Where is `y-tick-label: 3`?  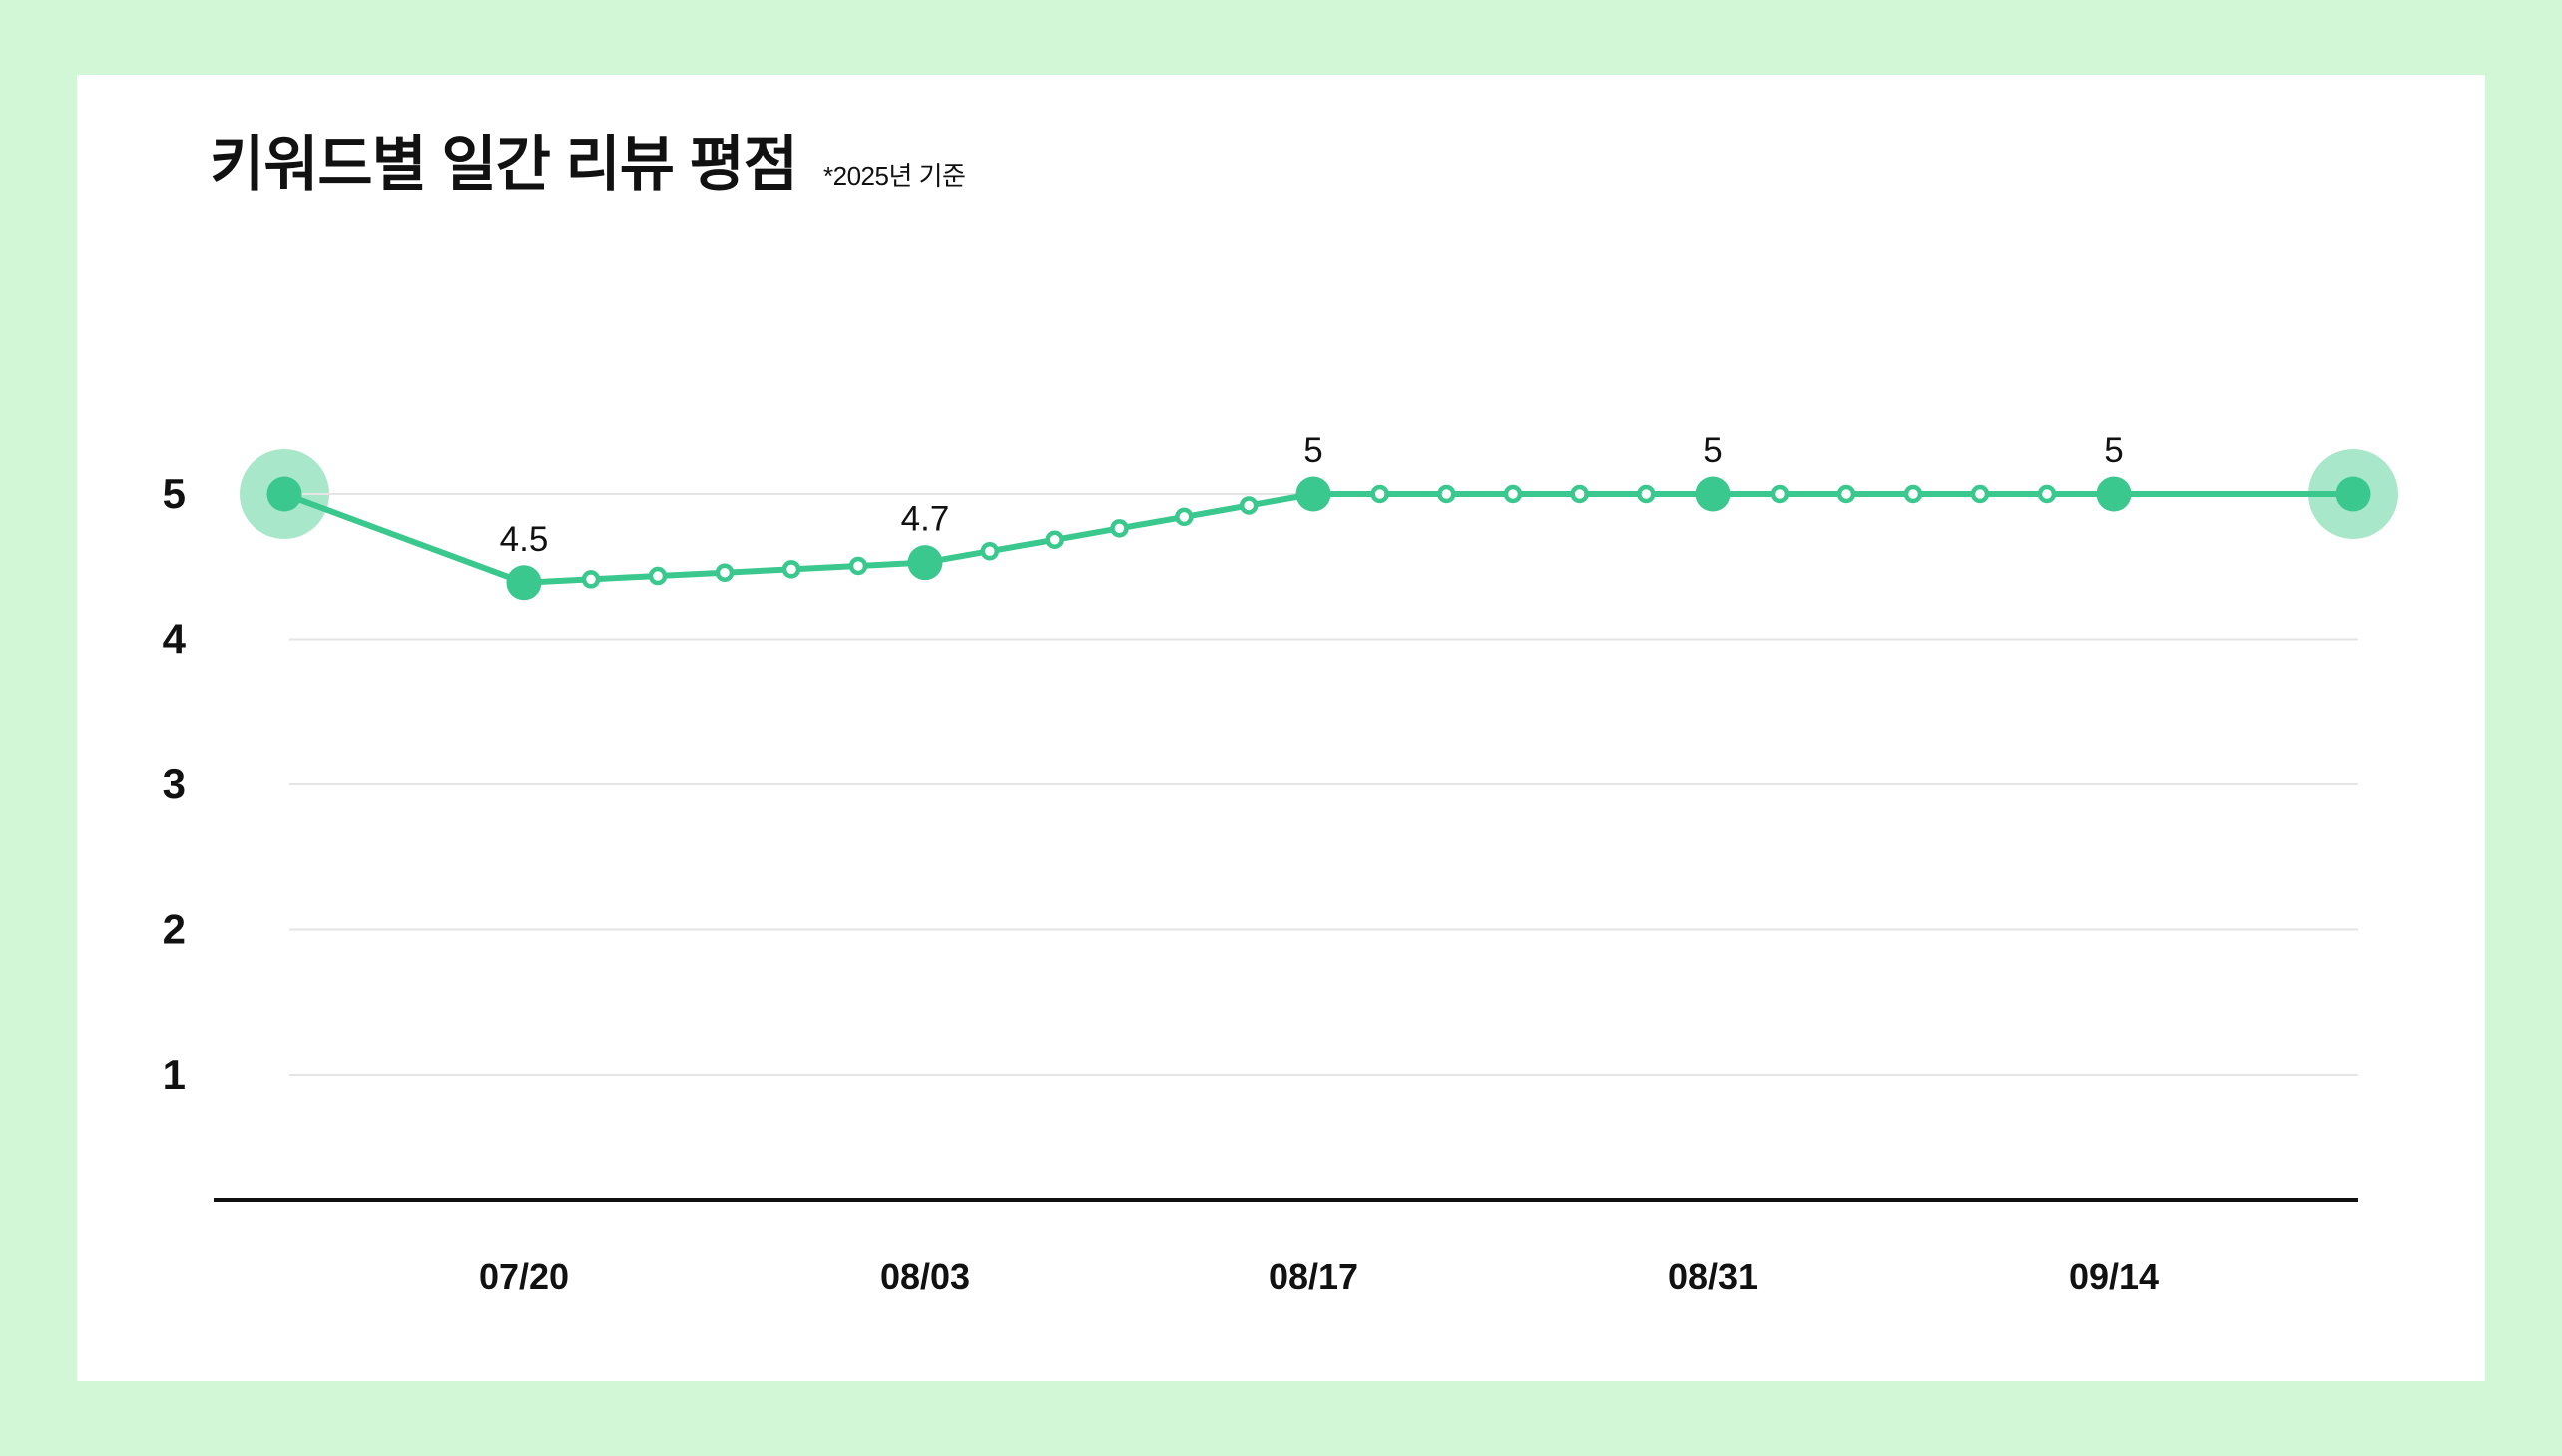 y-tick-label: 3 is located at coordinates (174, 783).